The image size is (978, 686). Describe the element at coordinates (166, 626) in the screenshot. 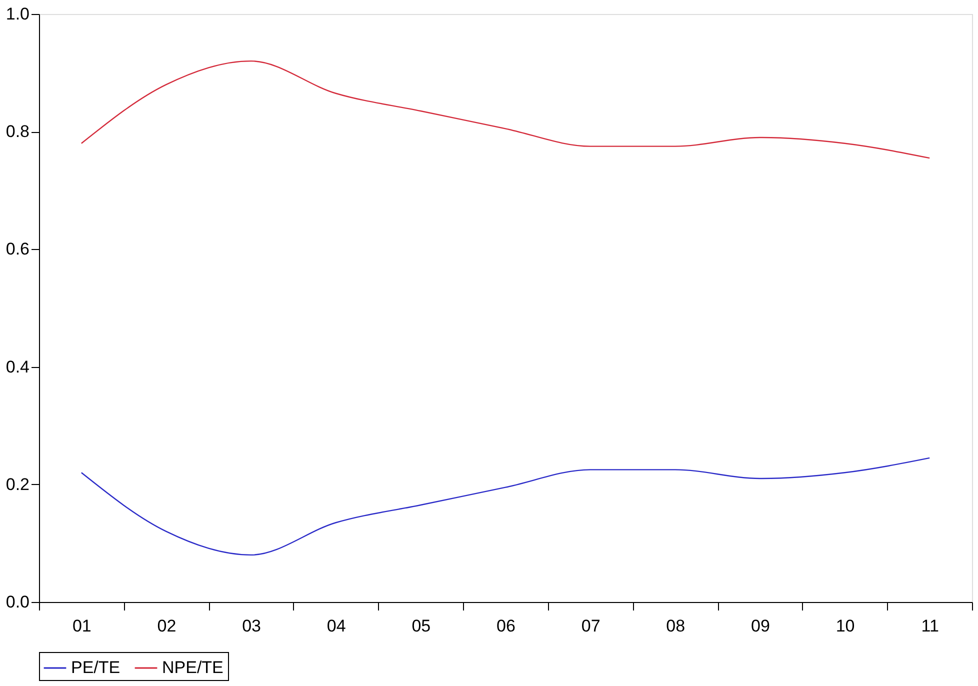

I see `x-tick-label: 02` at that location.